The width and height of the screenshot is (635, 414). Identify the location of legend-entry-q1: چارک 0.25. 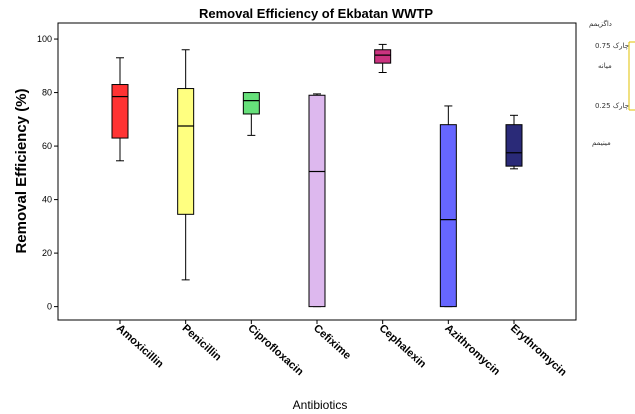
(612, 106).